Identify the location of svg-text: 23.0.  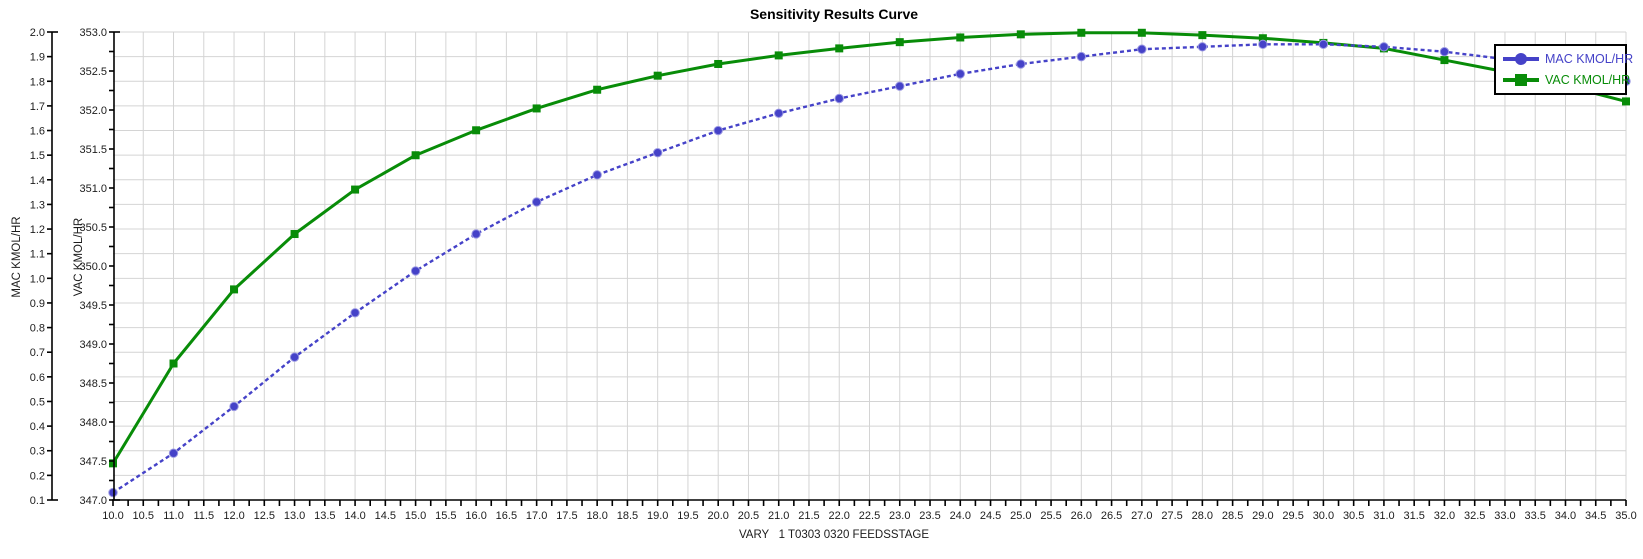
(899, 516).